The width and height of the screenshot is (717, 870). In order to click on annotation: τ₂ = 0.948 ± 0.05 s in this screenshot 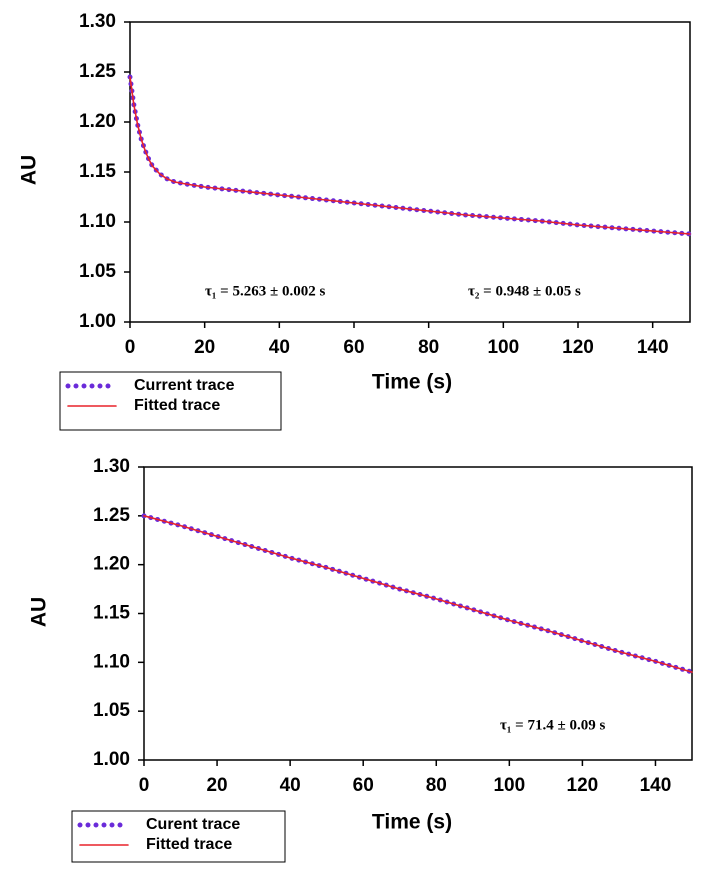, I will do `click(524, 291)`.